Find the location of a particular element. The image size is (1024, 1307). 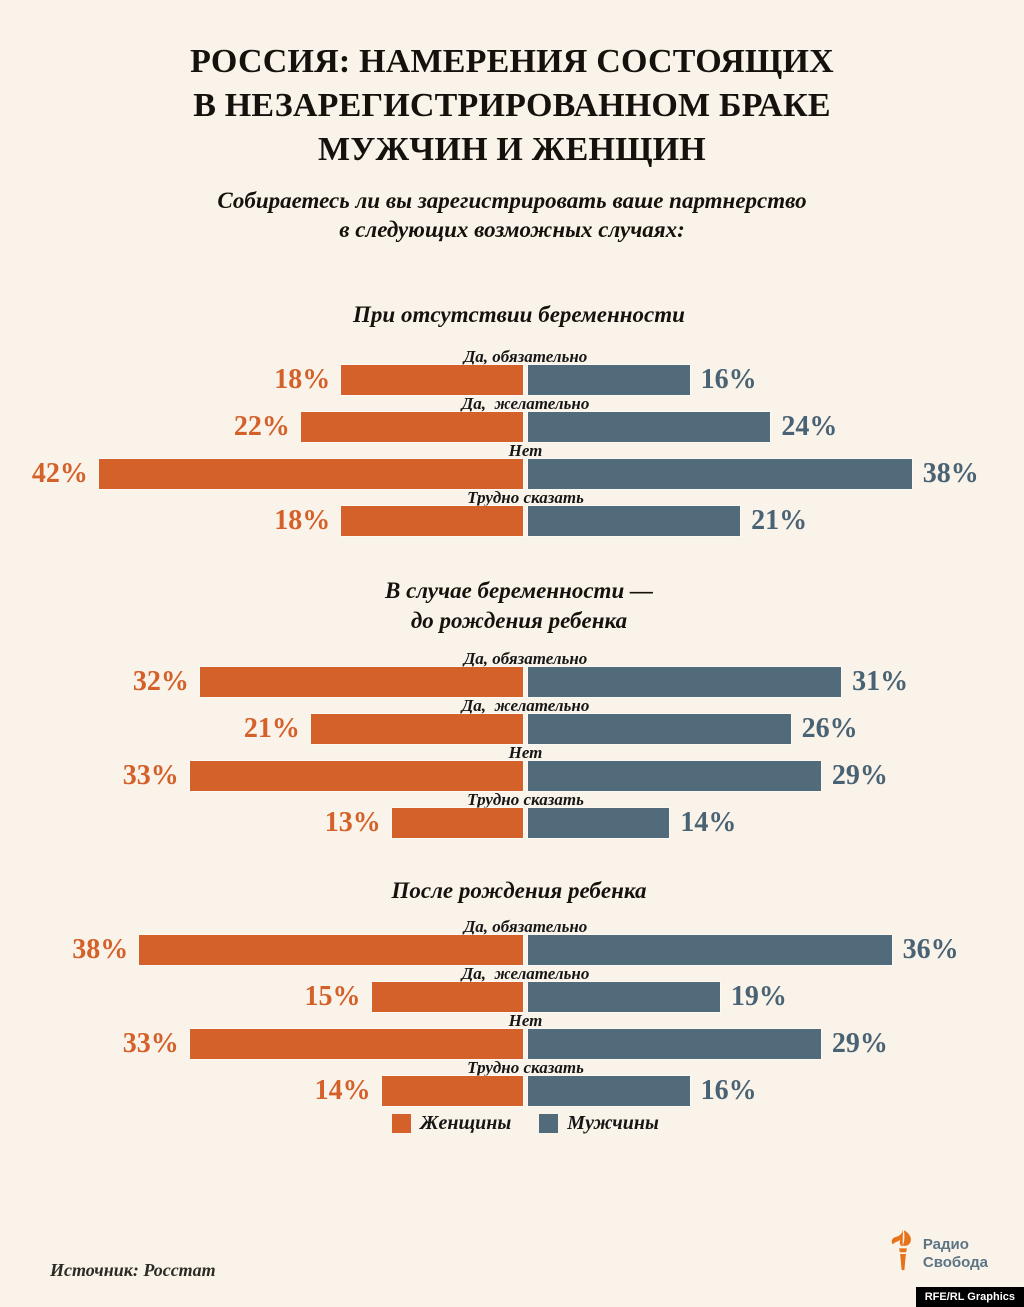

men-value-label: 16% is located at coordinates (728, 379).